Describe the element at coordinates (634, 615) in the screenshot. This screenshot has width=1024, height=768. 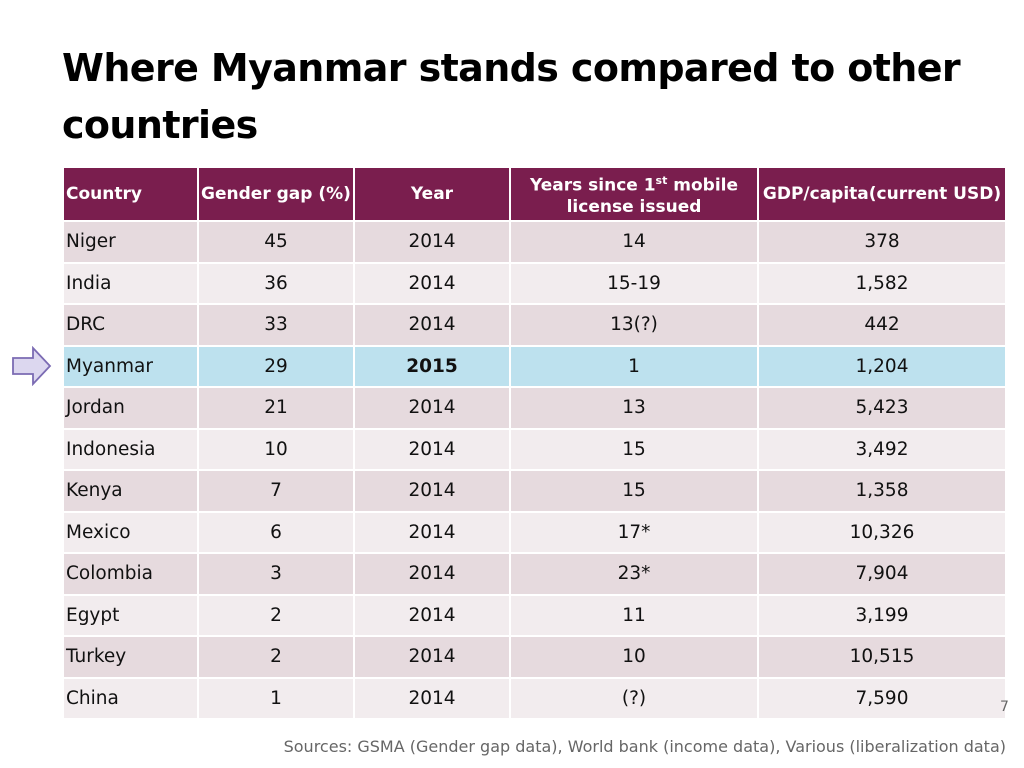
I see `years-since-cell: 11` at that location.